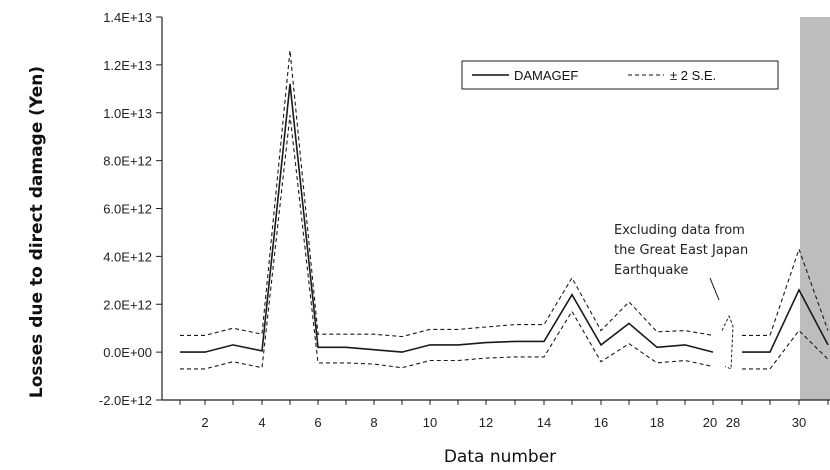  I want to click on x-axis-title: Data number, so click(500, 457).